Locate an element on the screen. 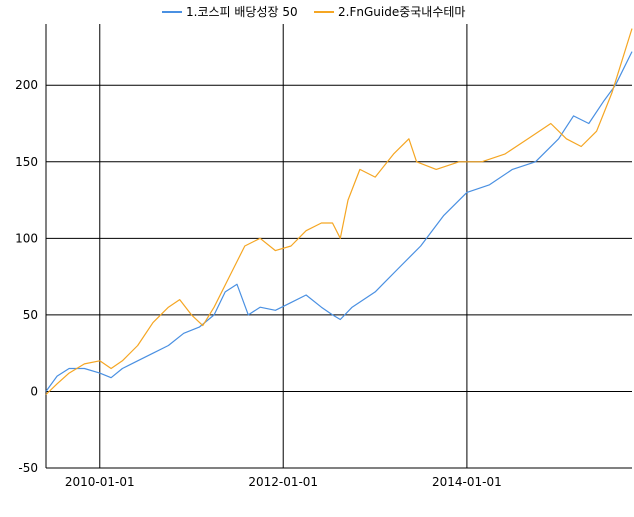 The image size is (634, 517). y-tick-label: 150 is located at coordinates (26, 162).